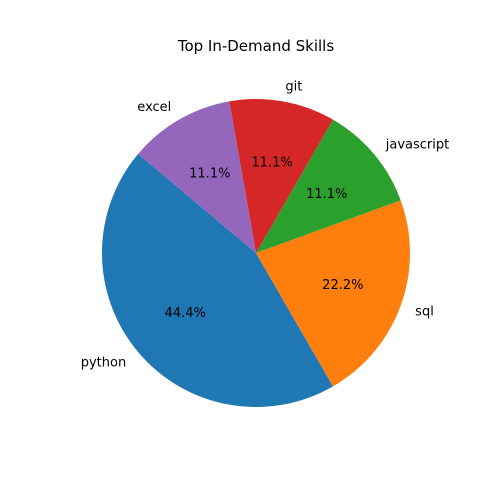 This screenshot has height=500, width=500. What do you see at coordinates (256, 46) in the screenshot?
I see `chart-title: Top In-Demand Skills` at bounding box center [256, 46].